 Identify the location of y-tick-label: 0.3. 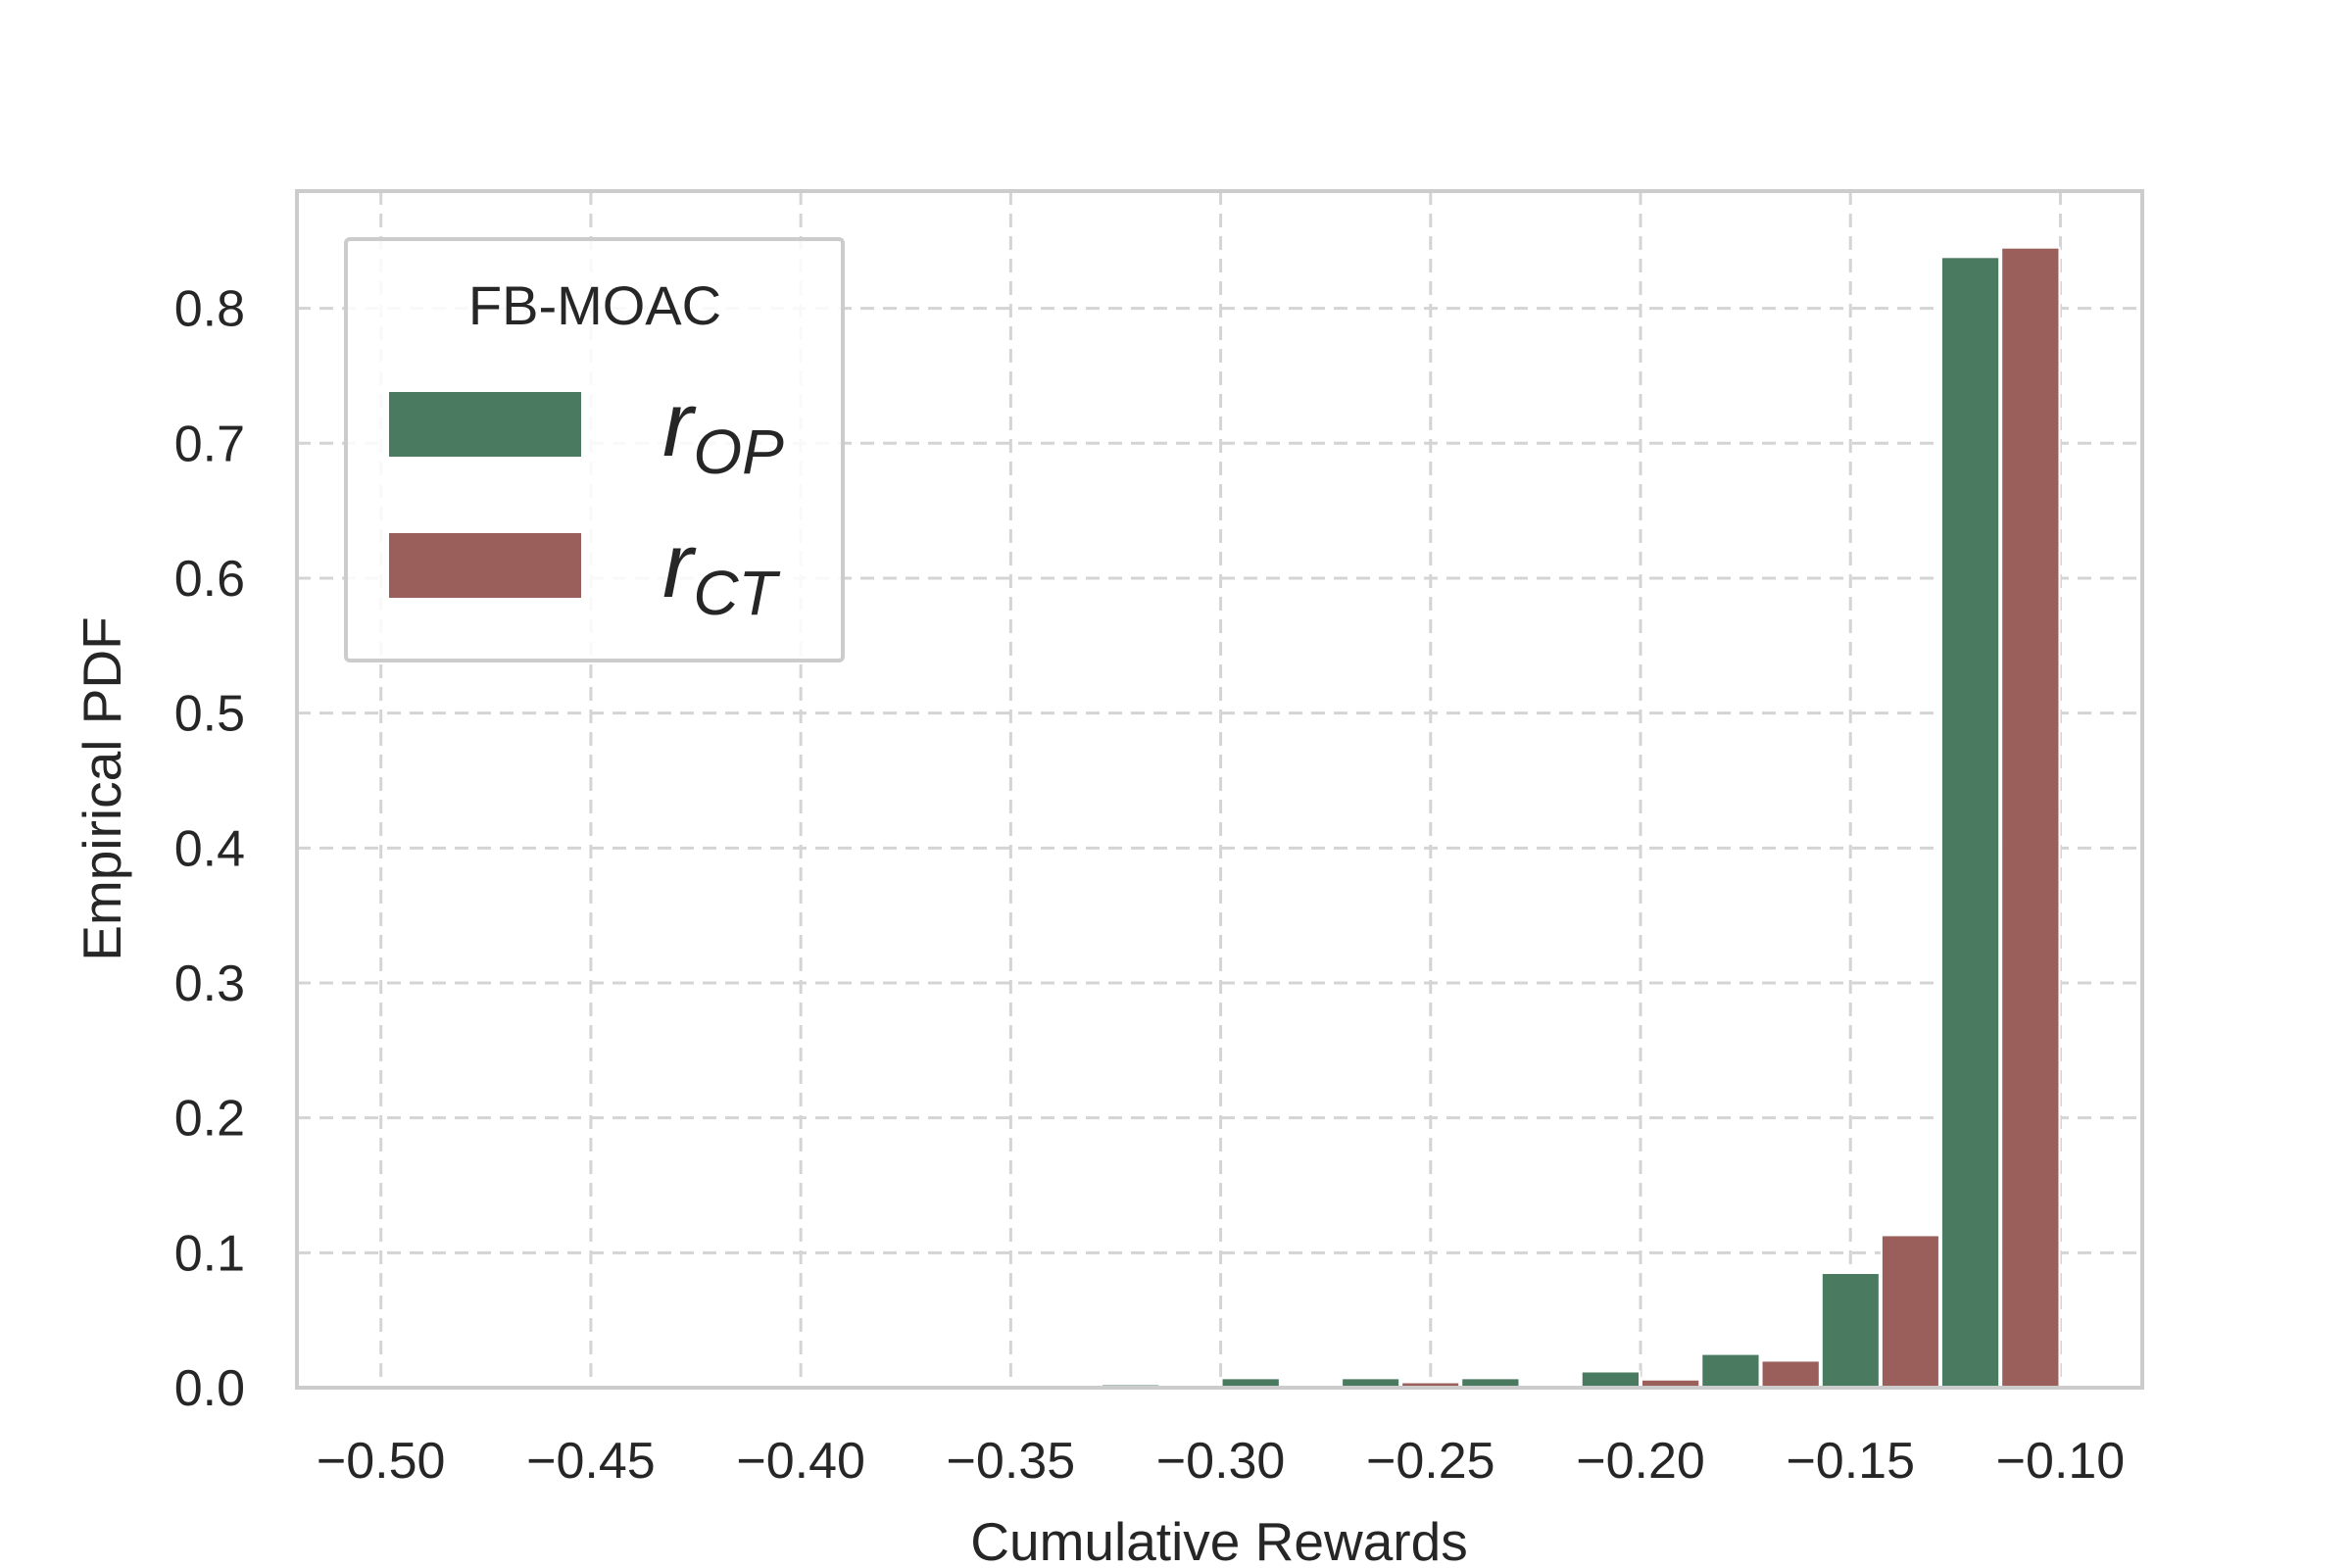
(209, 984).